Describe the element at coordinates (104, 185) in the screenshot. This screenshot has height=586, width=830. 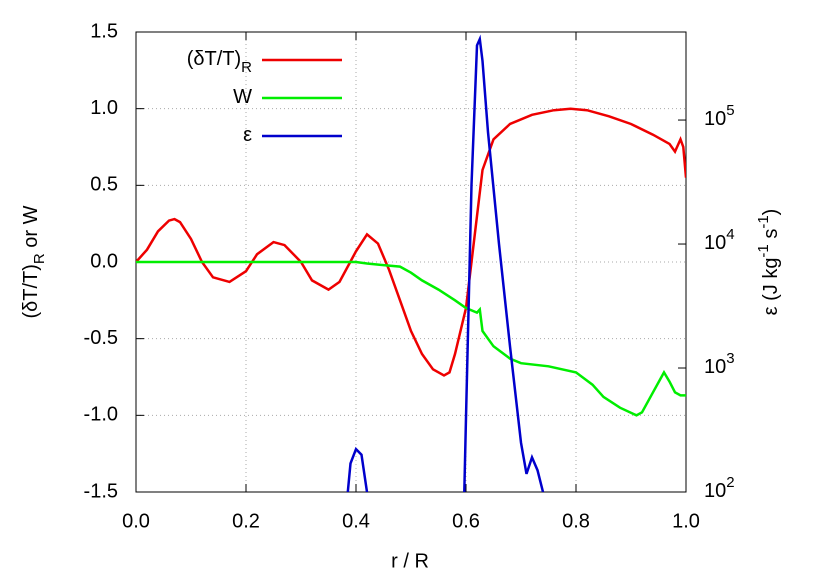
I see `y-tick-label: 0.5` at that location.